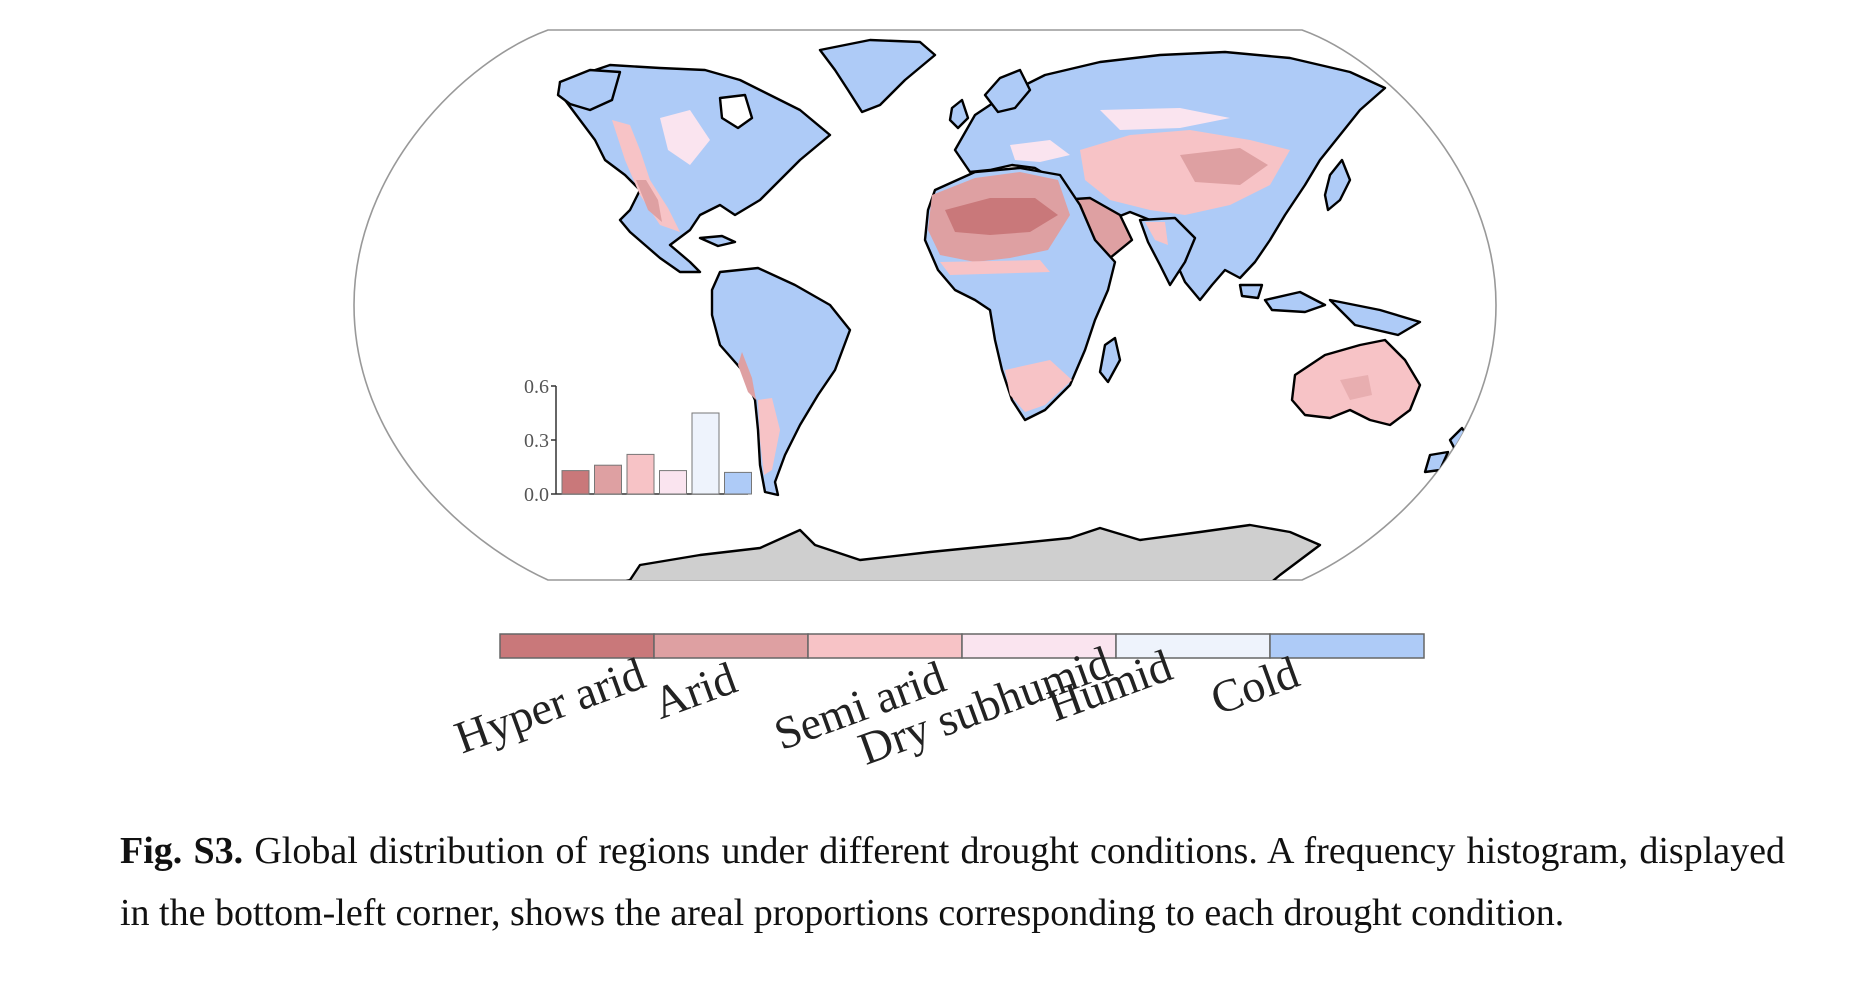 The height and width of the screenshot is (1004, 1850). Describe the element at coordinates (746, 156) in the screenshot. I see `north-america` at that location.